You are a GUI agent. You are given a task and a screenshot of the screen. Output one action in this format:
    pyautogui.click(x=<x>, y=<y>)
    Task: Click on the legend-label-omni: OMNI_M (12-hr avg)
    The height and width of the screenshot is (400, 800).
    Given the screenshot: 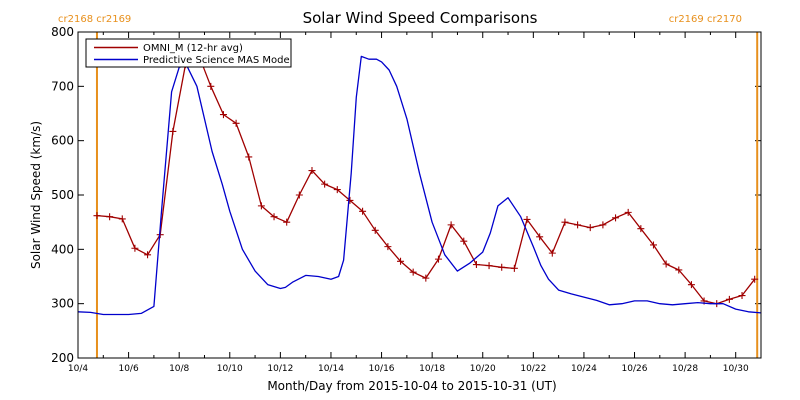 What is the action you would take?
    pyautogui.click(x=193, y=48)
    